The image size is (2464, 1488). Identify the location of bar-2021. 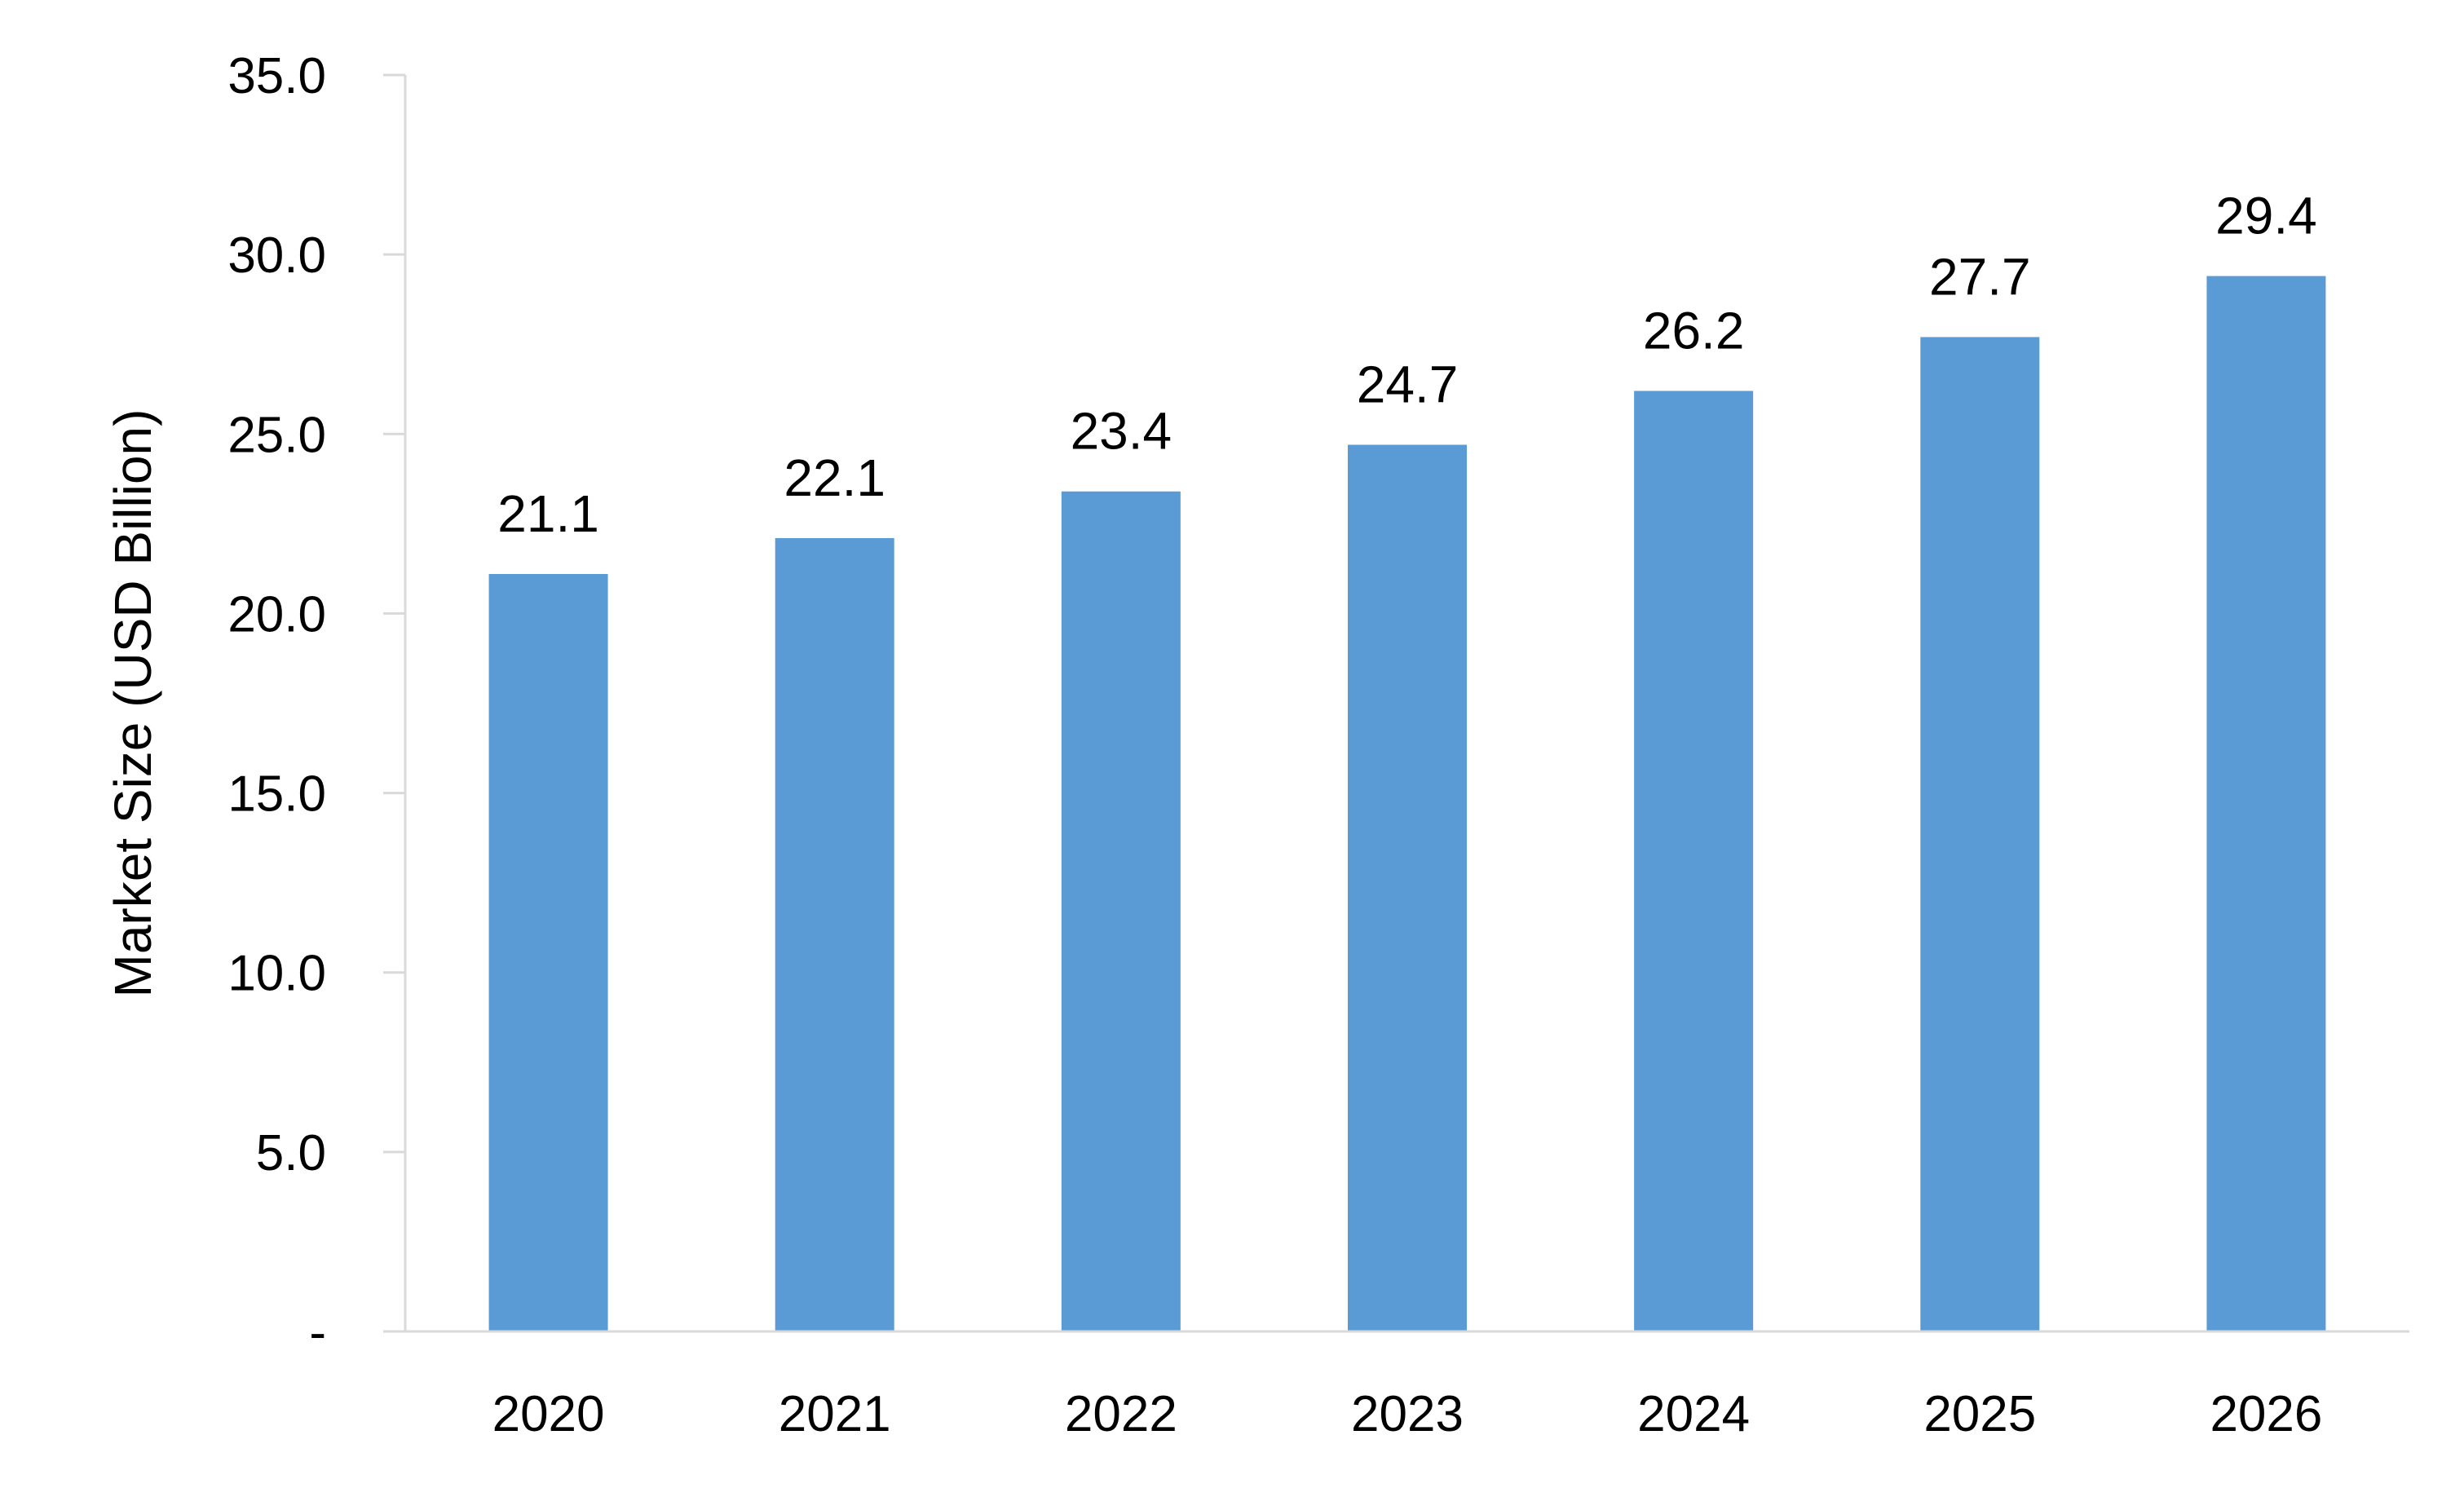
(834, 934).